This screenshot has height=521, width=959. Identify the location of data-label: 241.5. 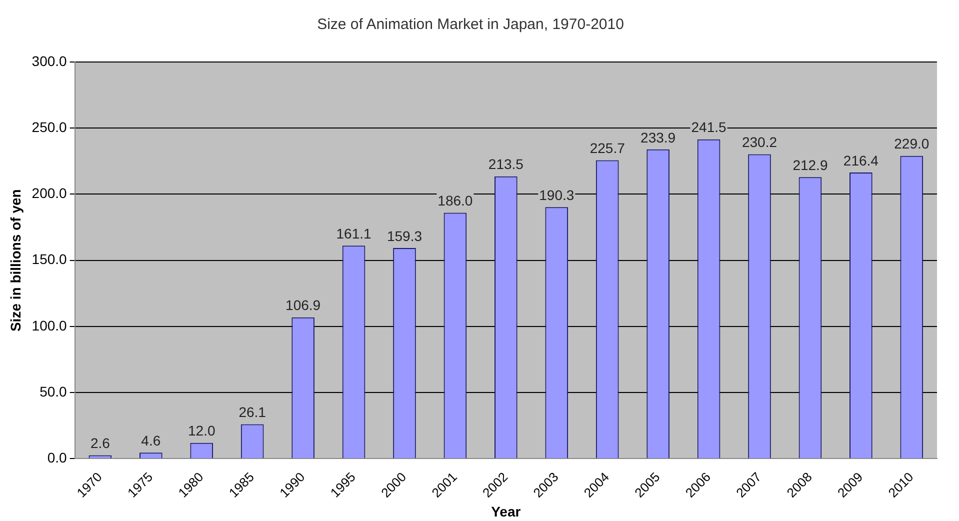
(709, 127).